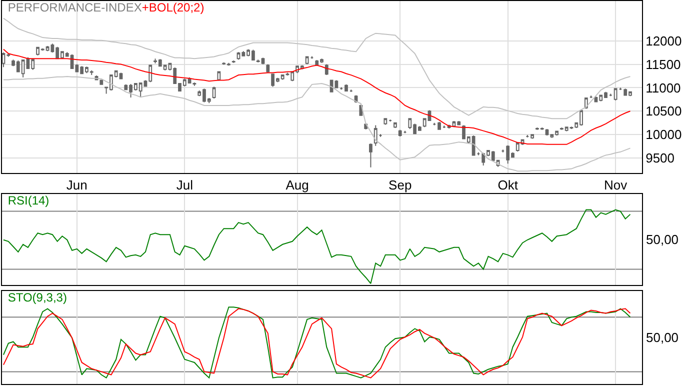 The height and width of the screenshot is (387, 690). I want to click on y-tick-label: 9500, so click(660, 158).